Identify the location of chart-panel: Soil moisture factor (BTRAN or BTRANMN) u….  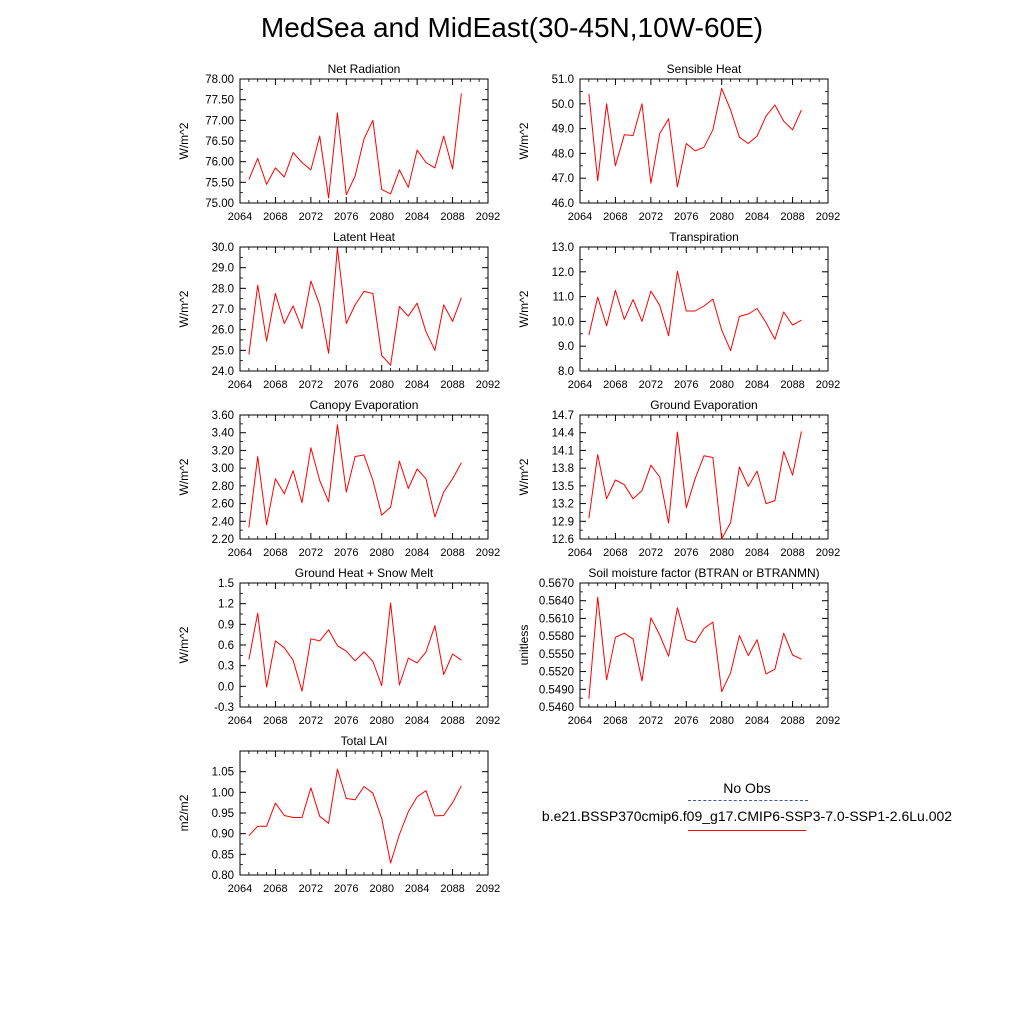
(678, 646).